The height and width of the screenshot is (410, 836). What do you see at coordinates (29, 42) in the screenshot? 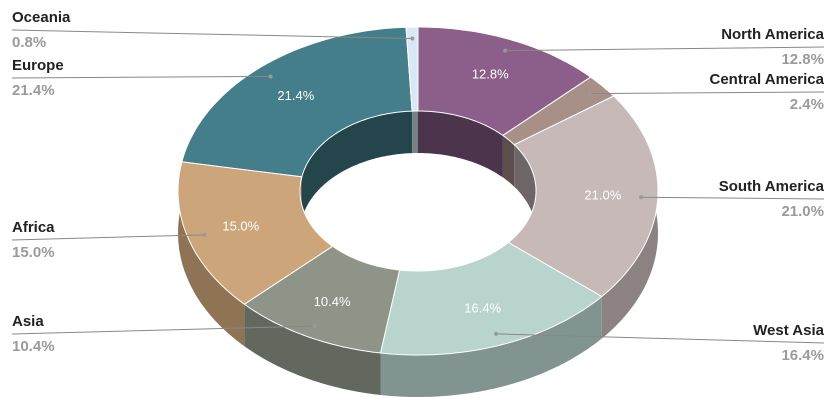
I see `legend-value: 0.8%` at bounding box center [29, 42].